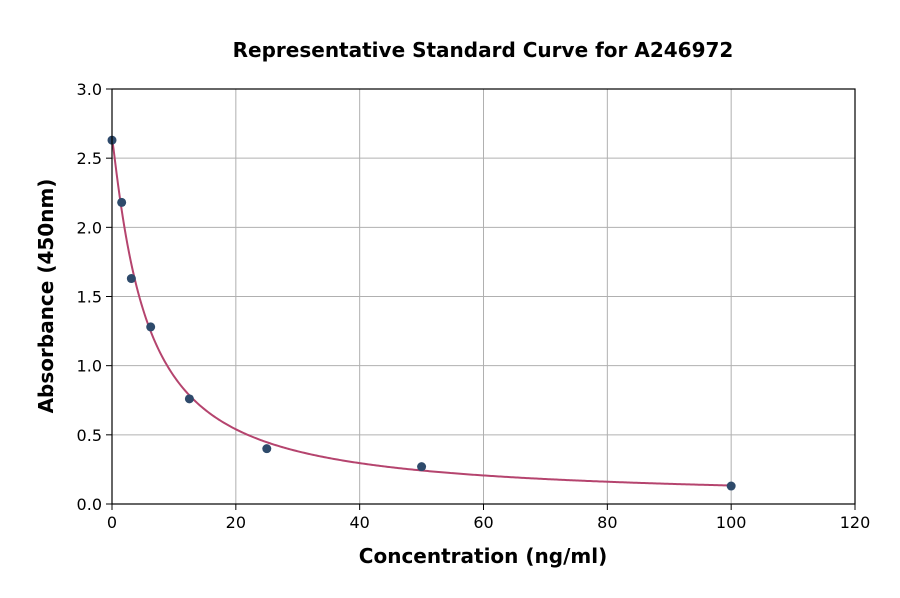 Image resolution: width=900 pixels, height=598 pixels. I want to click on y-axis-ticks: 0.0 0.5 1.0 1.5 2.0 2.5 3.0, so click(94, 297).